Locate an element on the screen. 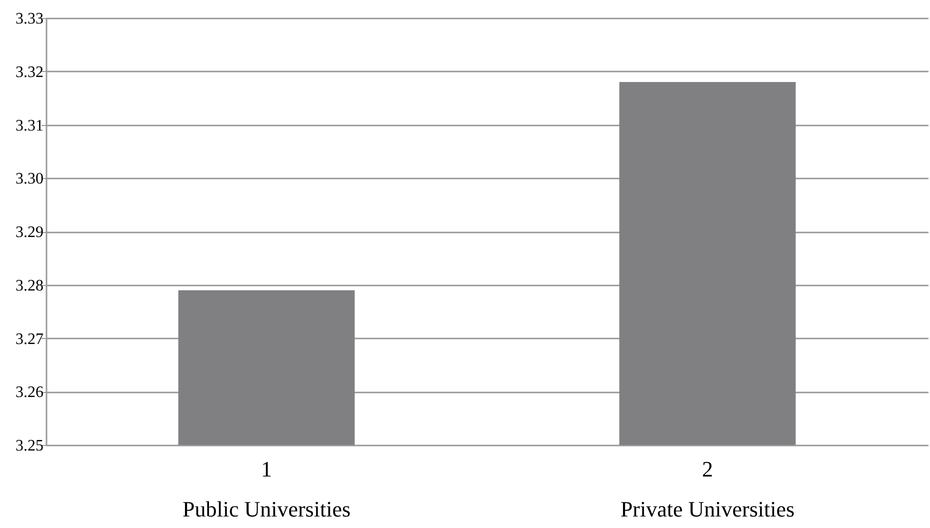 The height and width of the screenshot is (528, 930). y-tick-label: 3.29 is located at coordinates (30, 232).